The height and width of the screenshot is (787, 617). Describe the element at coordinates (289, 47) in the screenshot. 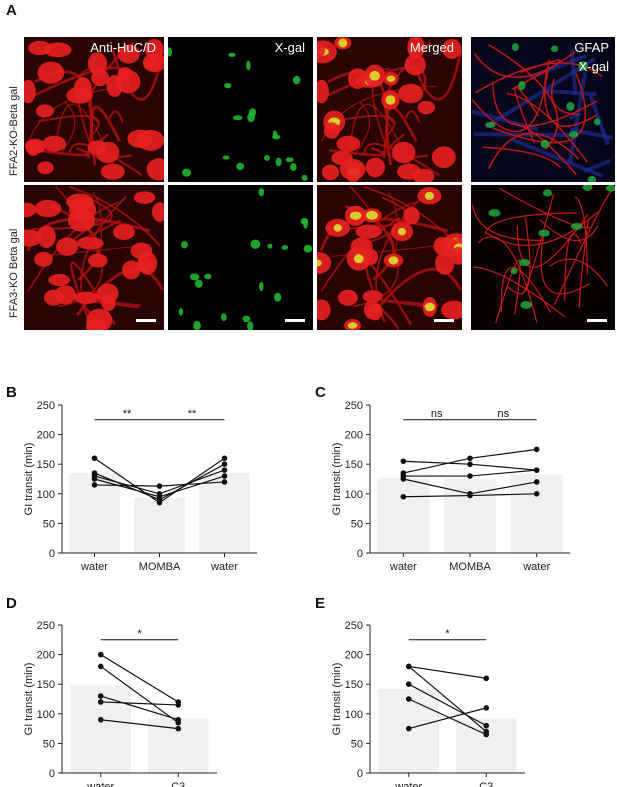

I see `column-label-xgal: X-gal` at that location.